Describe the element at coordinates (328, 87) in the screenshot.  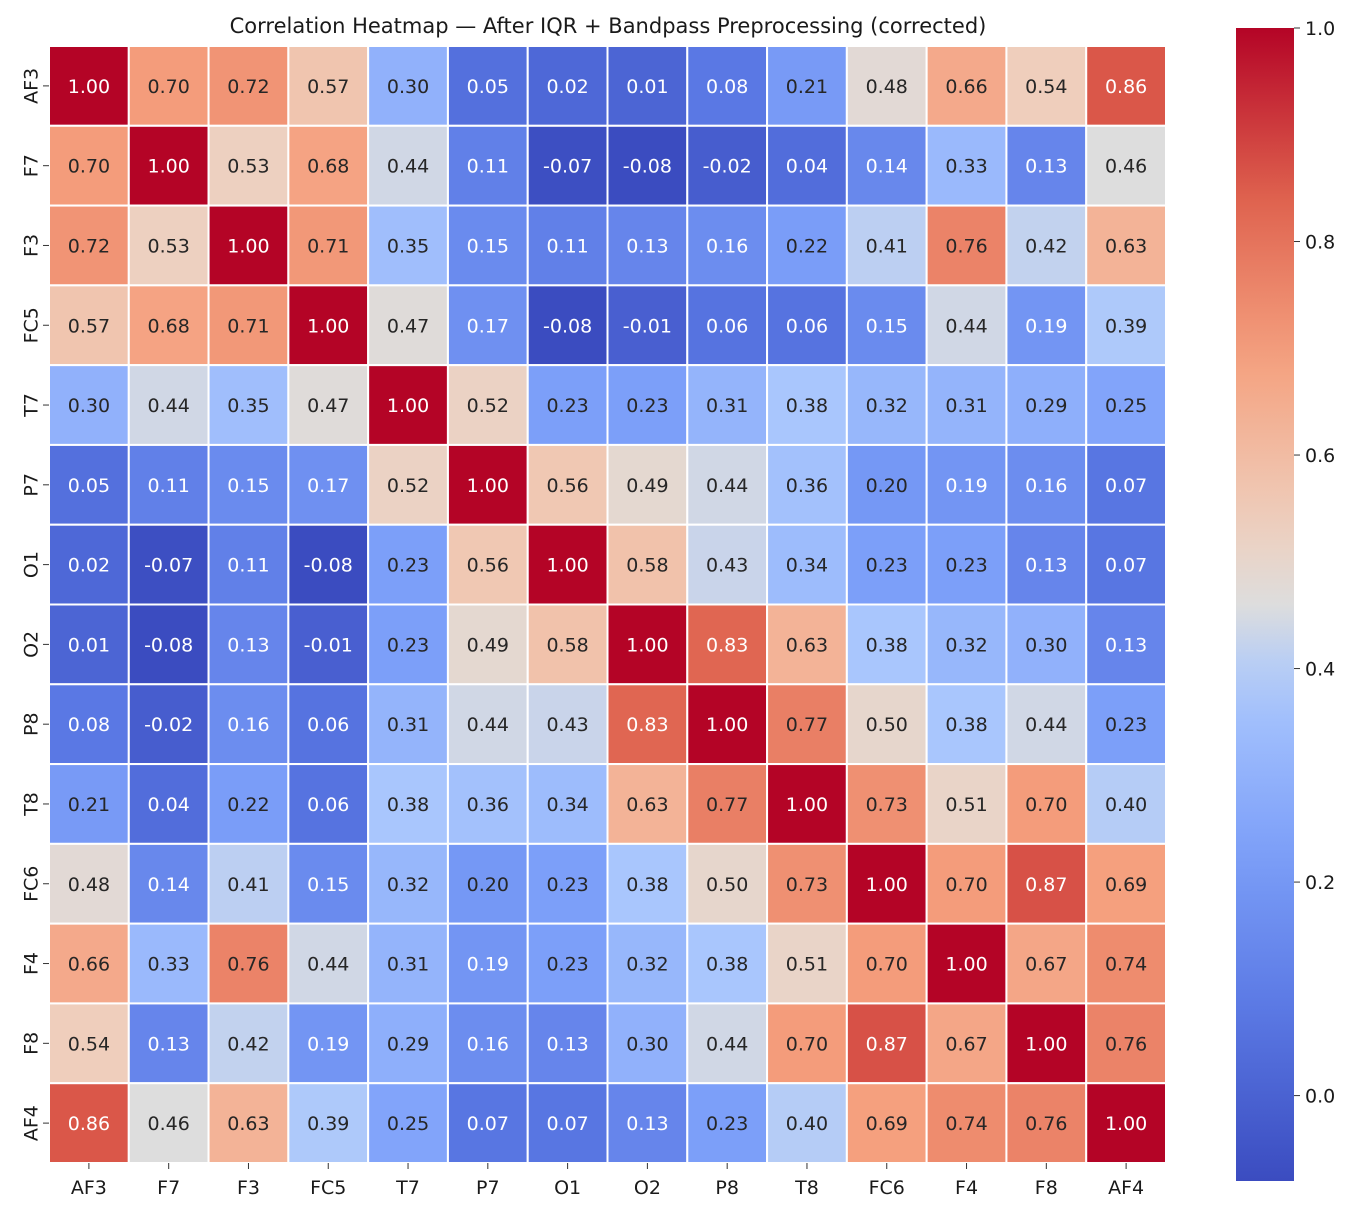
I see `cell-value-label: 0.57` at that location.